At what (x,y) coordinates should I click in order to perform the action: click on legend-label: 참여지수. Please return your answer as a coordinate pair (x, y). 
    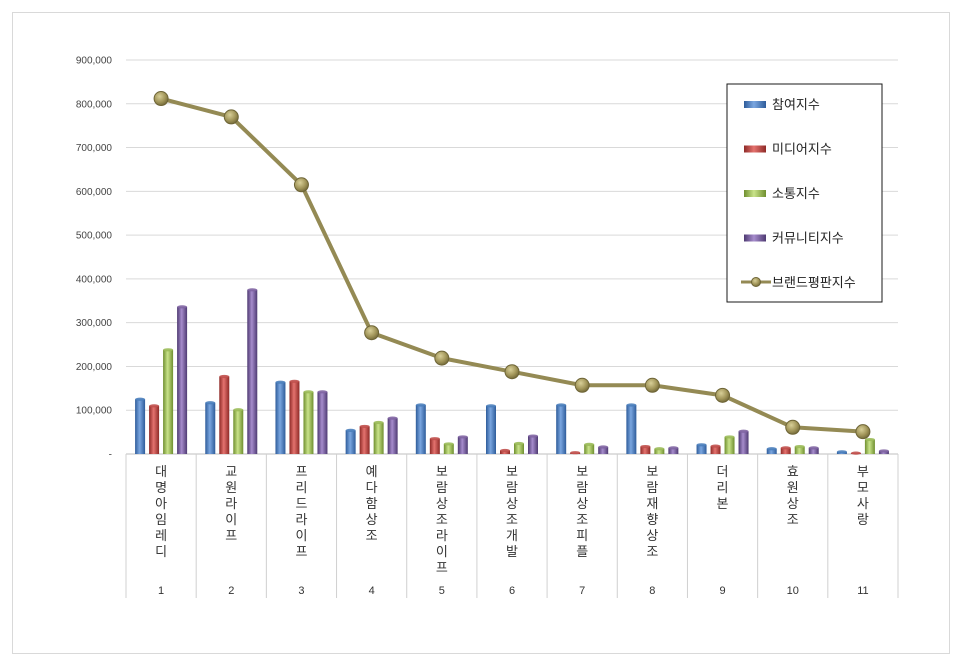
    Looking at the image, I should click on (796, 105).